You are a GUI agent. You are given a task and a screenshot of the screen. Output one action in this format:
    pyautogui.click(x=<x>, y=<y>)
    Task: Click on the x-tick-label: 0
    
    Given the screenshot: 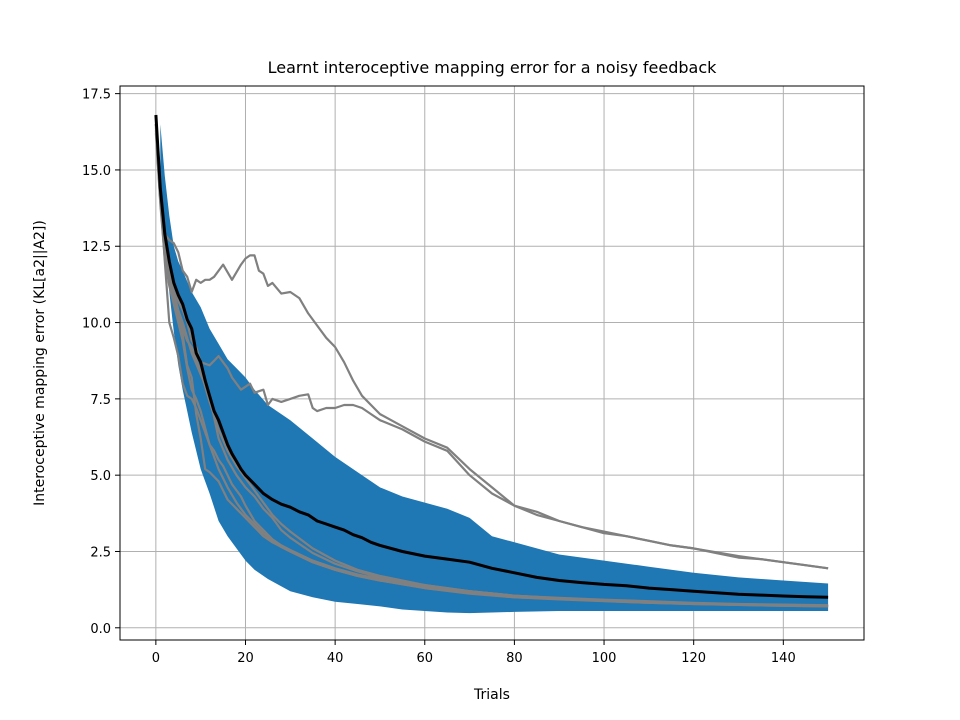 What is the action you would take?
    pyautogui.click(x=156, y=658)
    